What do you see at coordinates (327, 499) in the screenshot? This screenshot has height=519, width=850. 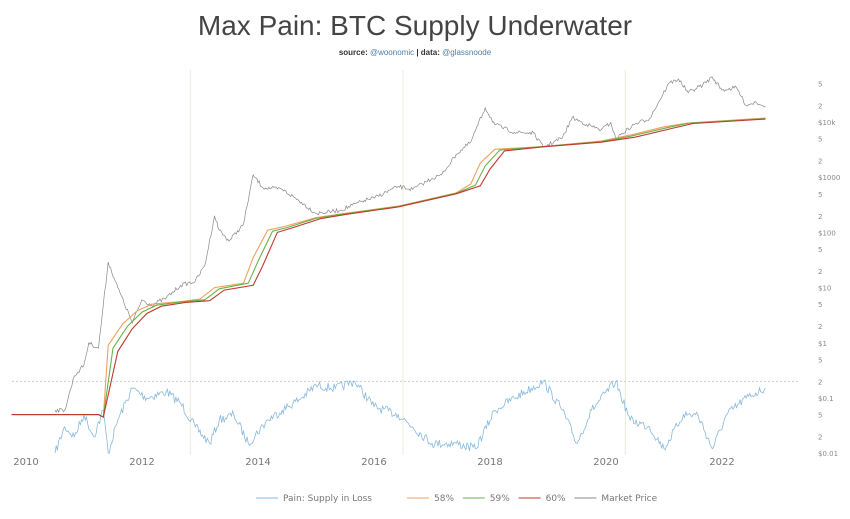 I see `legend-label-pain: Pain: Supply in Loss` at bounding box center [327, 499].